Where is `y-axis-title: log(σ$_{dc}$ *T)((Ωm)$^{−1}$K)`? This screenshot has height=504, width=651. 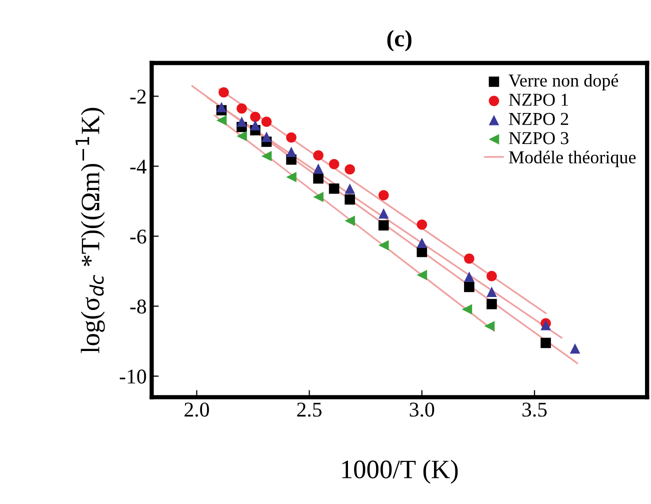 y-axis-title: log(σ$_{dc}$ *T)((Ωm)$^{−1}$K) is located at coordinates (90, 231).